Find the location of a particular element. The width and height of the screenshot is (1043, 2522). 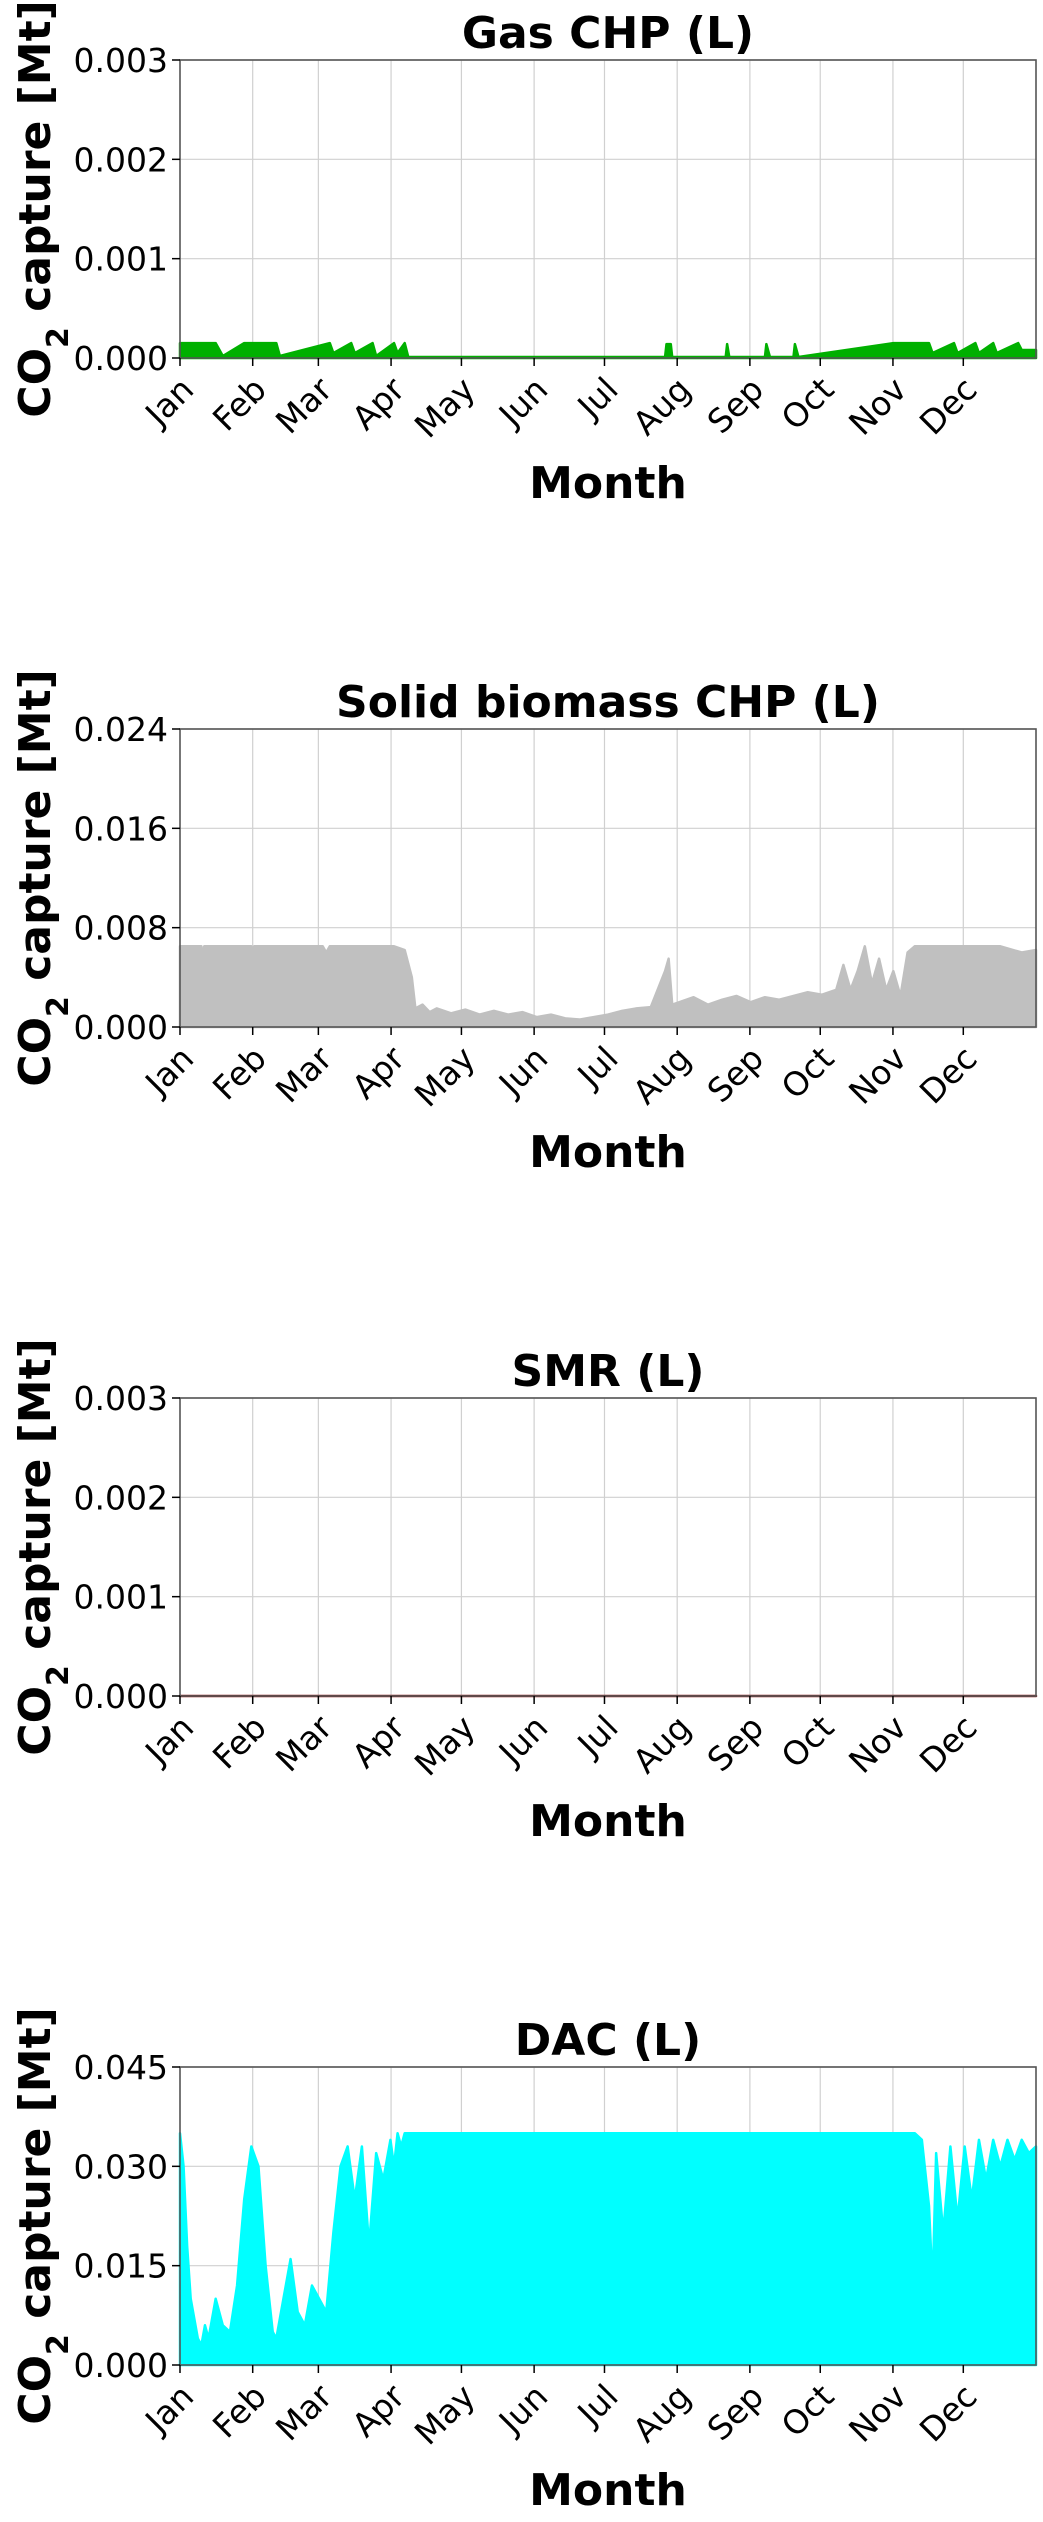

y-tick-label: 0.008 is located at coordinates (121, 928).